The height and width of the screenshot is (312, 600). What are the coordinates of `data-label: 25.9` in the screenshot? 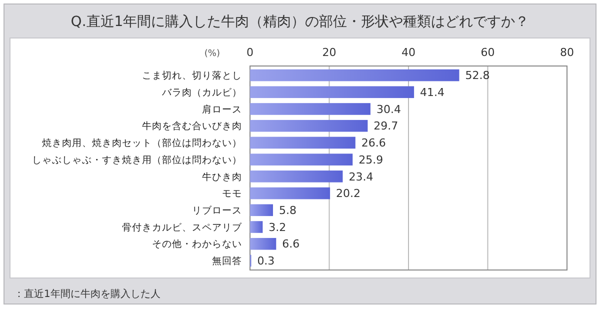 It's located at (371, 159).